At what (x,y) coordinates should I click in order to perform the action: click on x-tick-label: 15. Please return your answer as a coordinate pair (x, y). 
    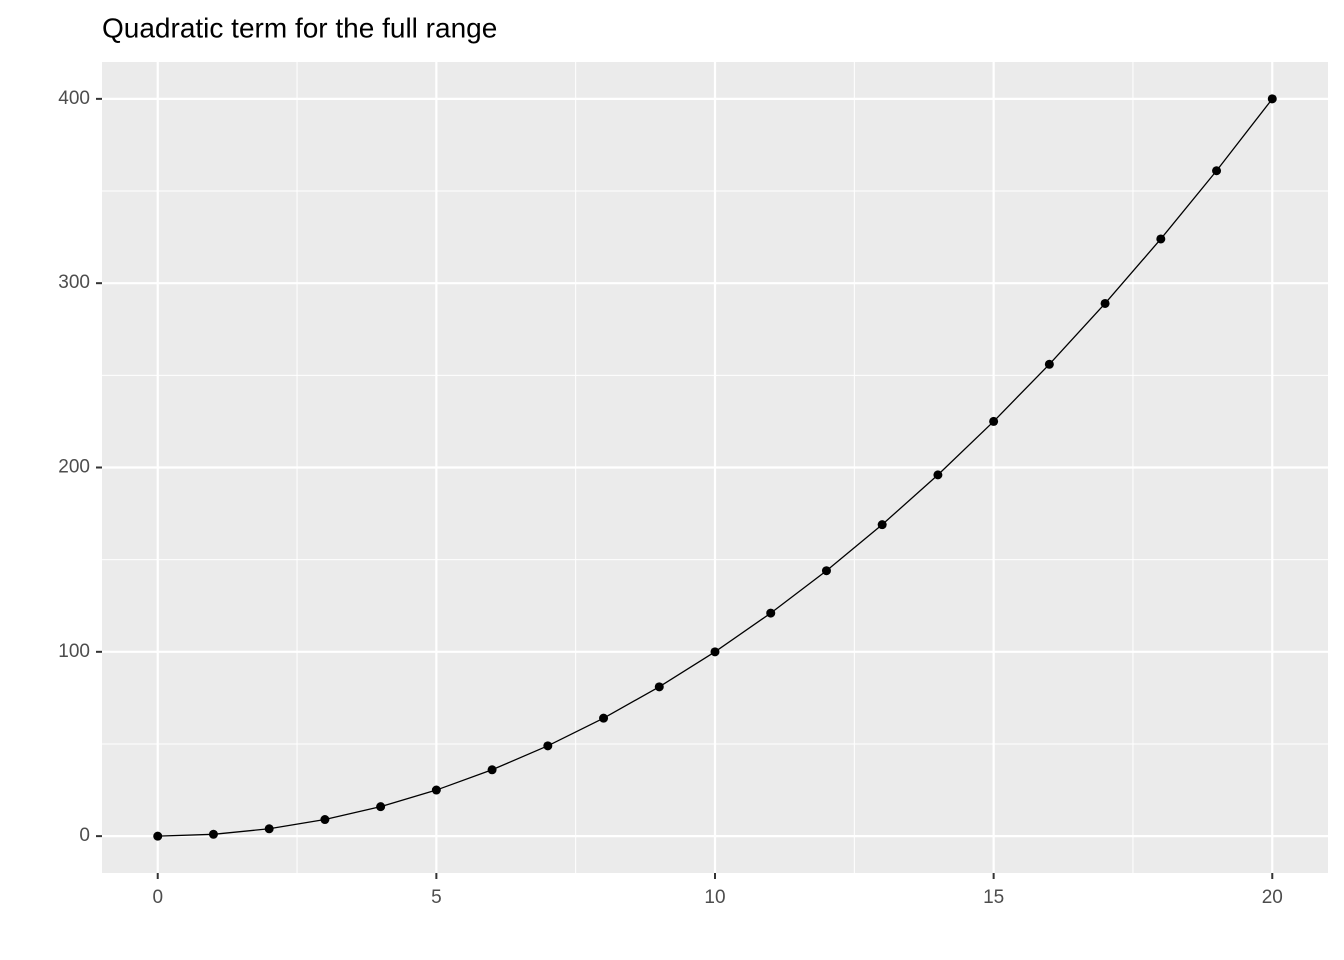
    Looking at the image, I should click on (993, 897).